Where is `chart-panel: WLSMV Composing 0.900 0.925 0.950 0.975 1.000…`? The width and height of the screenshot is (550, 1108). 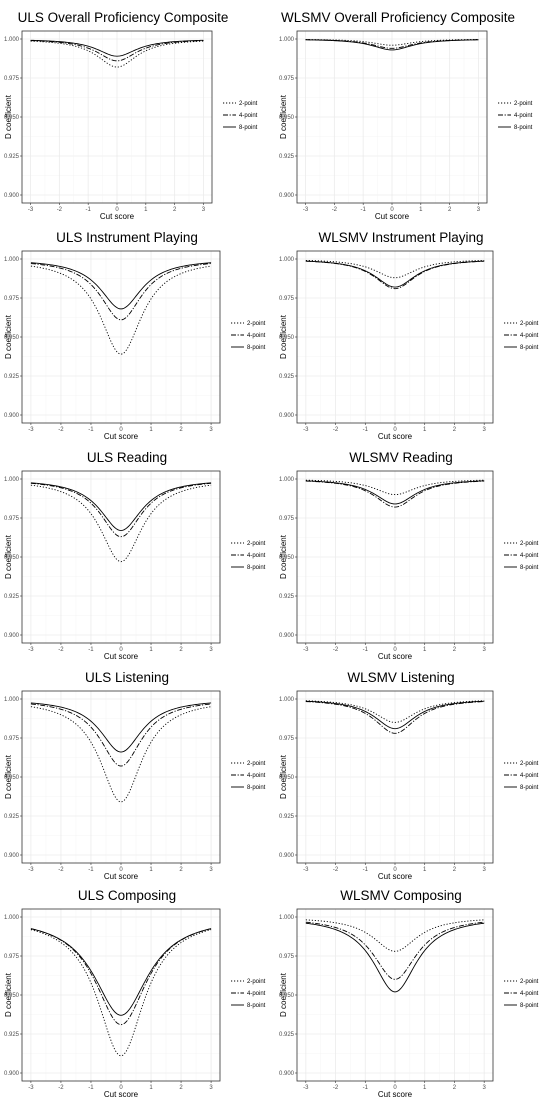
chart-panel: WLSMV Composing 0.900 0.925 0.950 0.975 1.000… is located at coordinates (409, 993).